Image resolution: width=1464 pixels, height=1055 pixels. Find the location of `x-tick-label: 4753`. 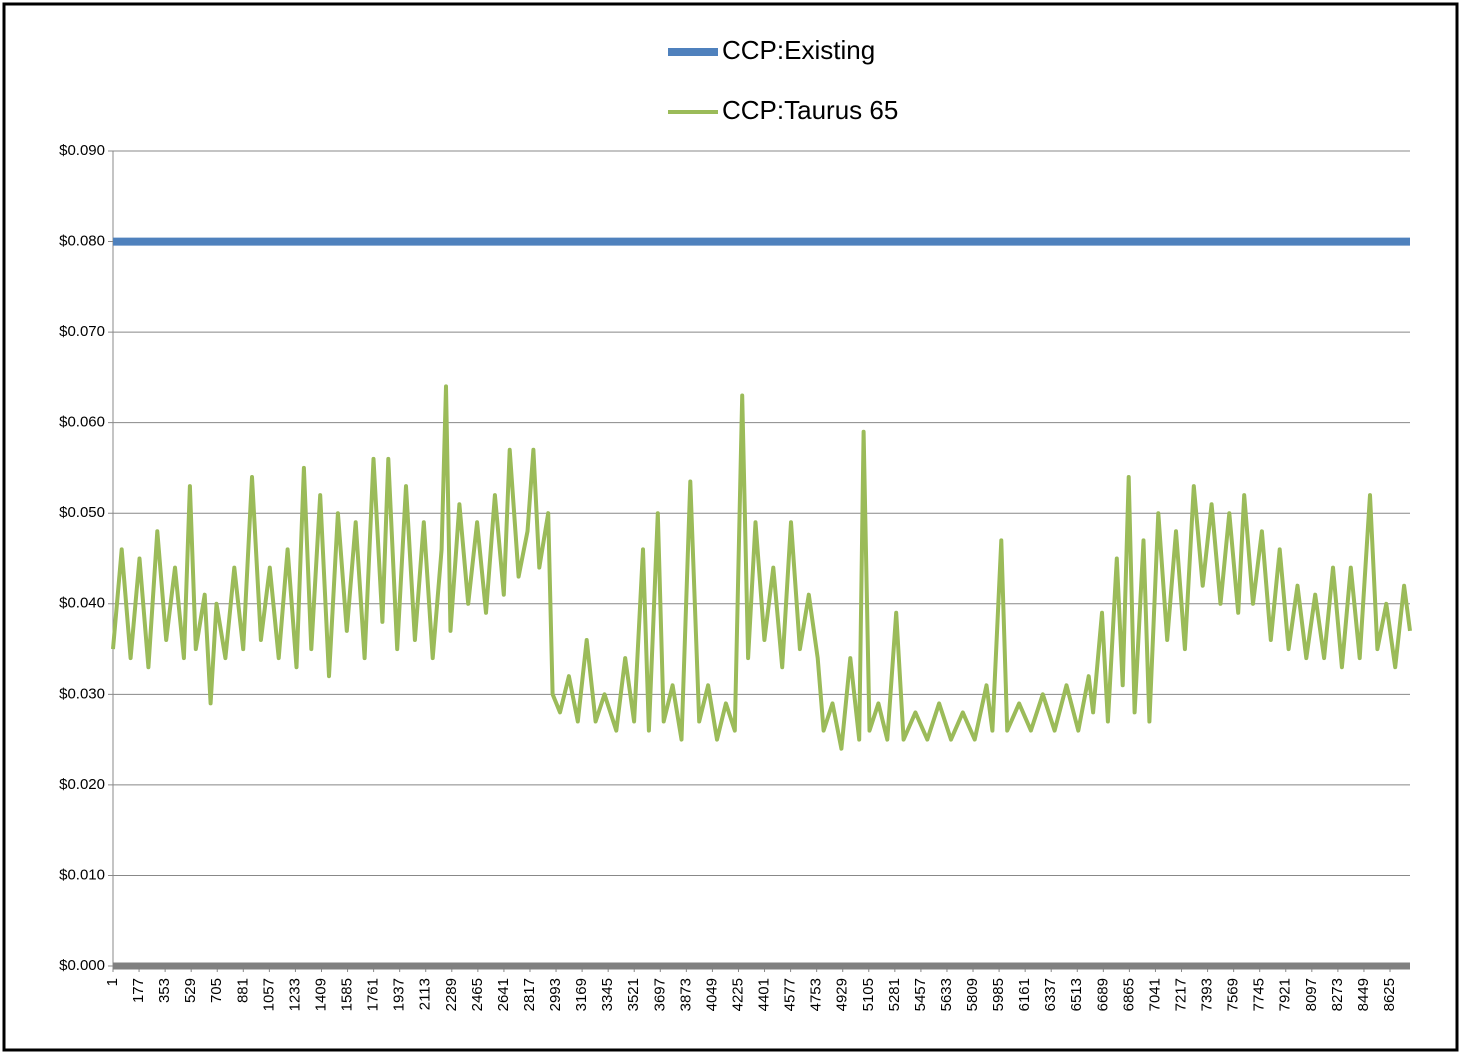

x-tick-label: 4753 is located at coordinates (816, 994).